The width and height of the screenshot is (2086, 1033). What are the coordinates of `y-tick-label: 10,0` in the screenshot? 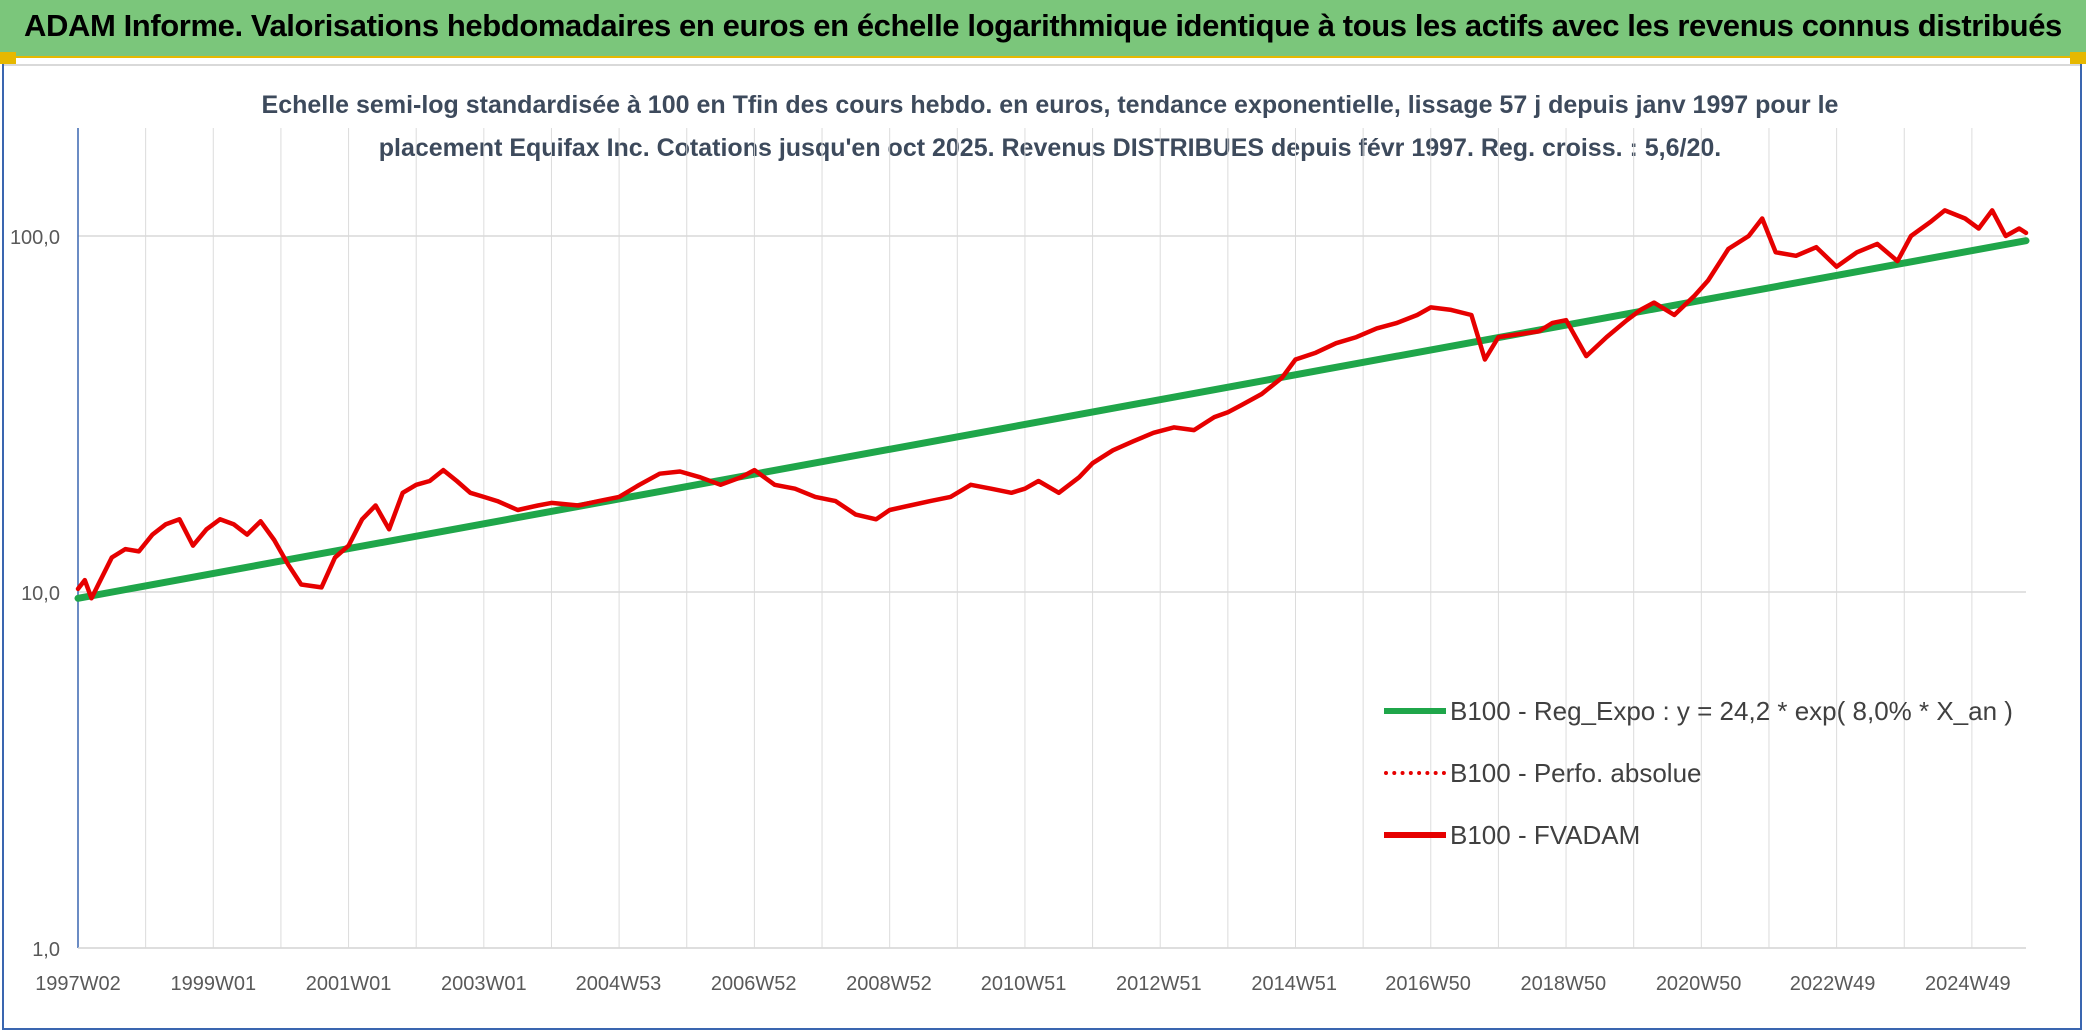 It's located at (40, 594).